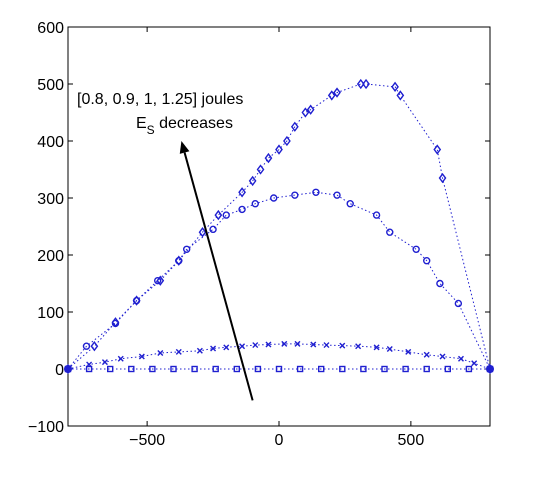 Image resolution: width=540 pixels, height=487 pixels. I want to click on y-tick-label: 600, so click(50, 28).